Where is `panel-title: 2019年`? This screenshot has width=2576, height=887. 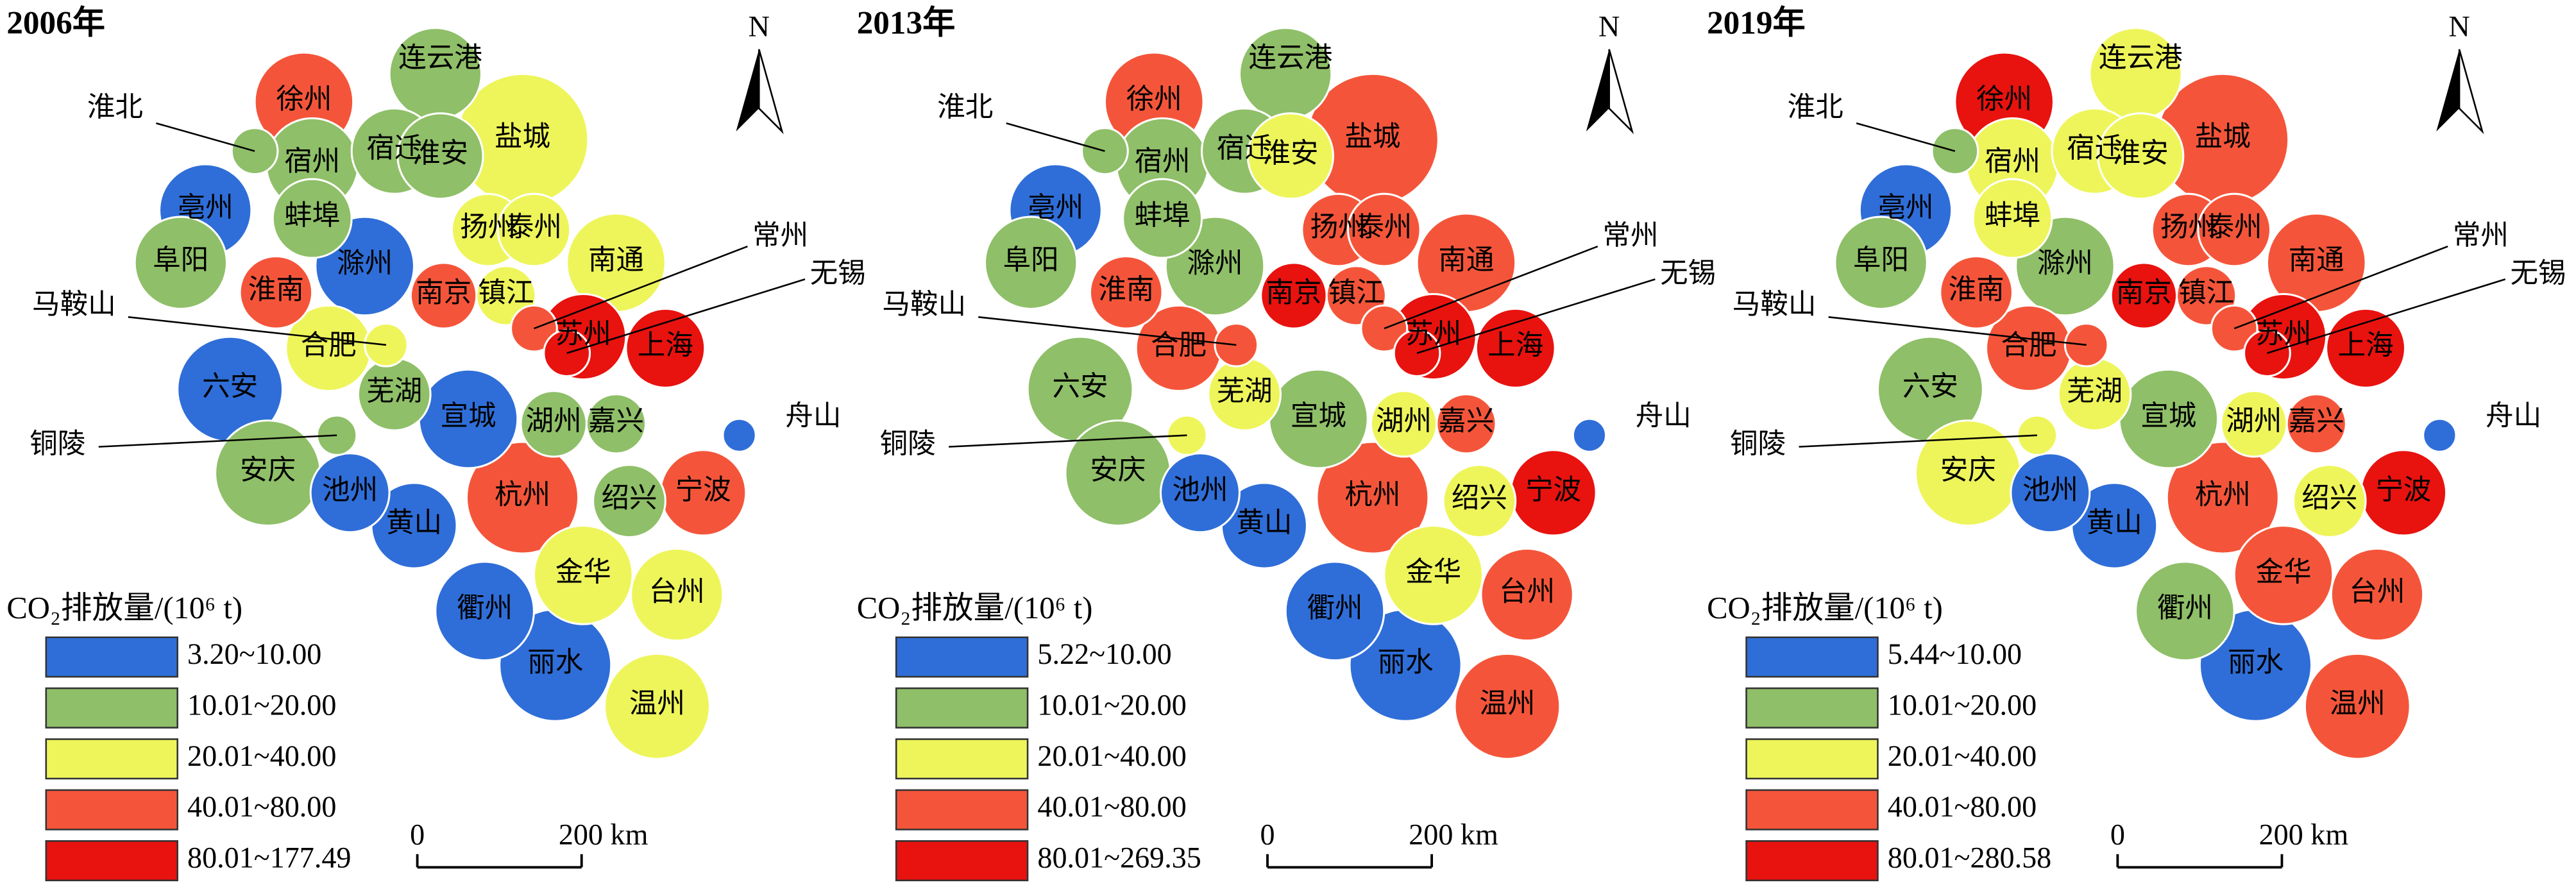
panel-title: 2019年 is located at coordinates (1756, 23).